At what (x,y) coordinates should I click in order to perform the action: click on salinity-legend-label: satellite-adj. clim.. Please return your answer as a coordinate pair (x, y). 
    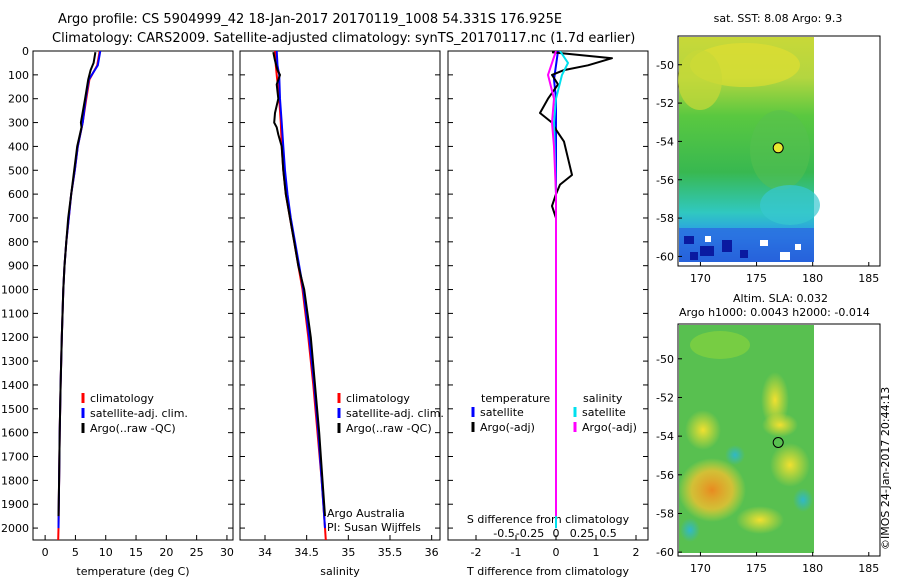
    Looking at the image, I should click on (395, 413).